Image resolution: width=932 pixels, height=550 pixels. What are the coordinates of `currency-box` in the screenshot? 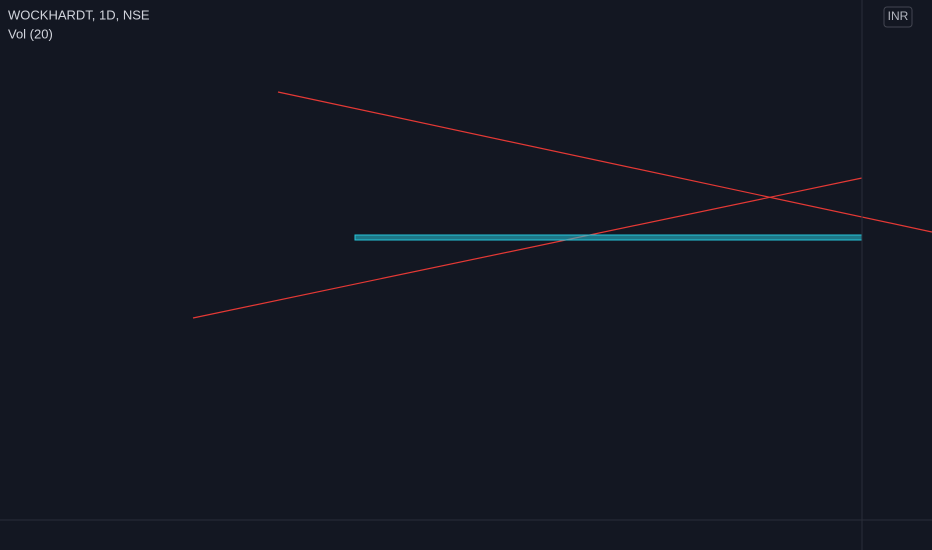 It's located at (898, 17).